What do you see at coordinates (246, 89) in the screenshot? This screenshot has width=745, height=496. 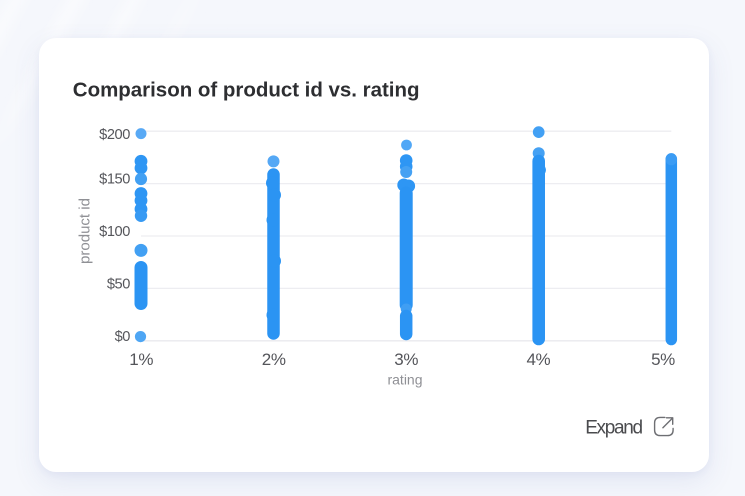 I see `svg-text:Comparison of product id vs. r: Comparison of product id vs. rating` at bounding box center [246, 89].